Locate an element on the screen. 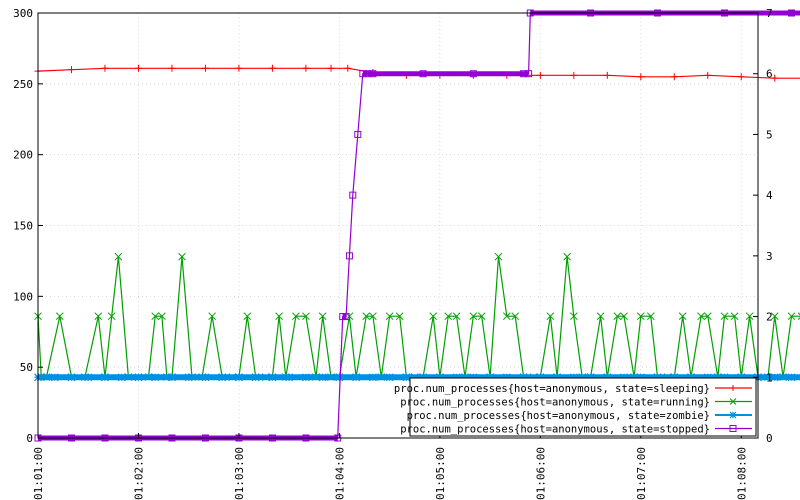 This screenshot has height=500, width=800. y-right-tick-label: 5 is located at coordinates (769, 134).